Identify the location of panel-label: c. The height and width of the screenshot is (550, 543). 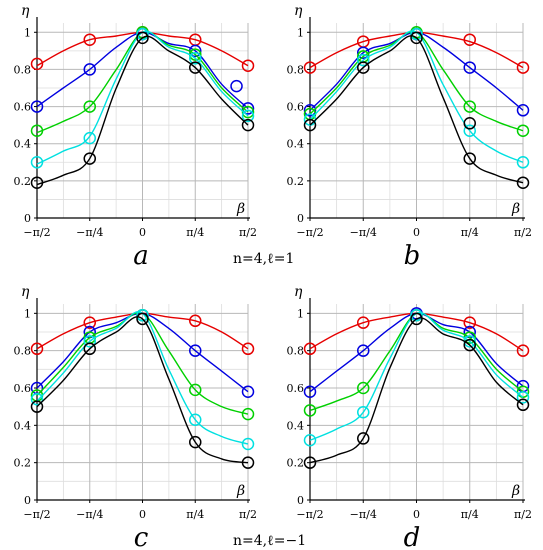
(141, 536).